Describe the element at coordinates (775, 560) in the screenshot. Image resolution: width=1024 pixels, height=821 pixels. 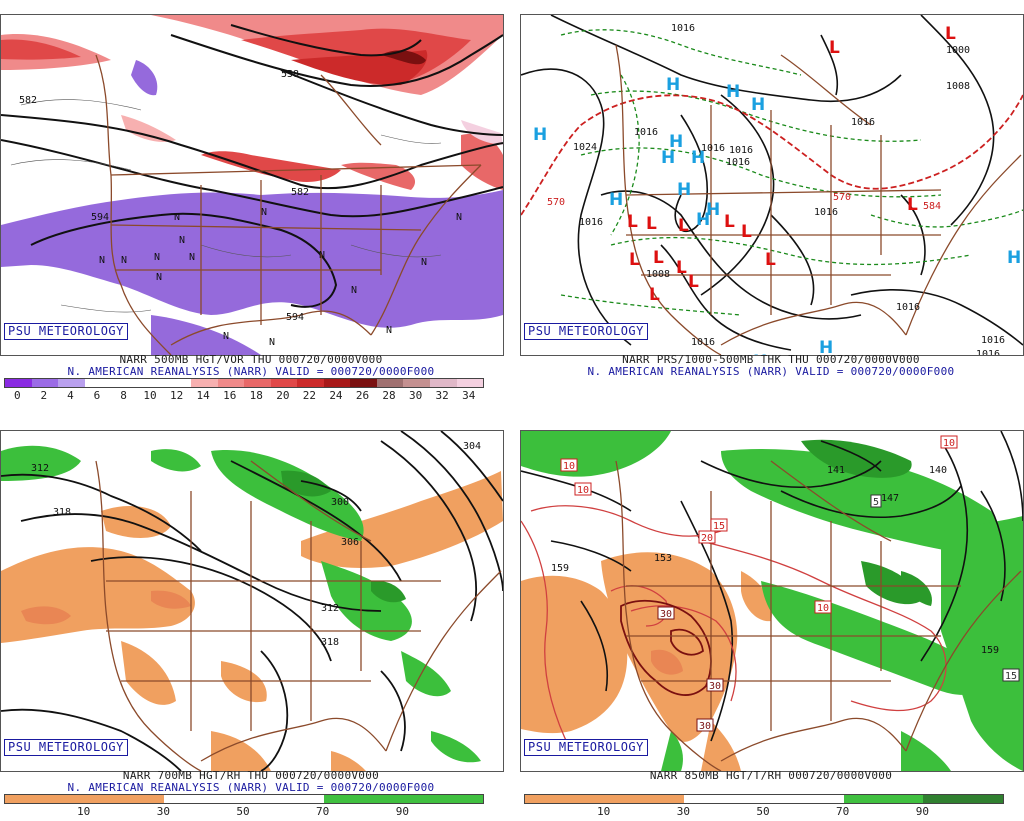
I see `contour-labels-850mb: 159 153 141 140 147 159` at that location.